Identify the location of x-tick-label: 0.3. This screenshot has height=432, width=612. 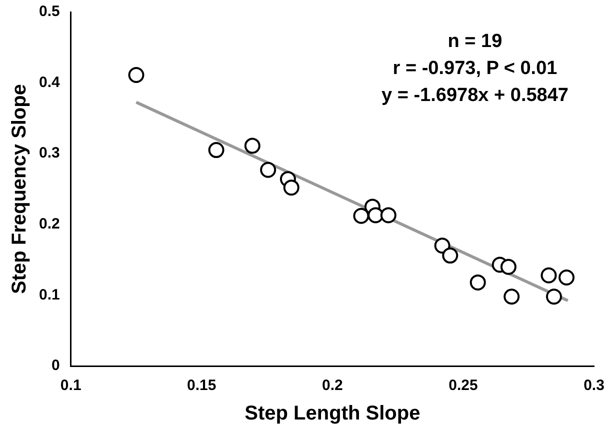
(594, 385).